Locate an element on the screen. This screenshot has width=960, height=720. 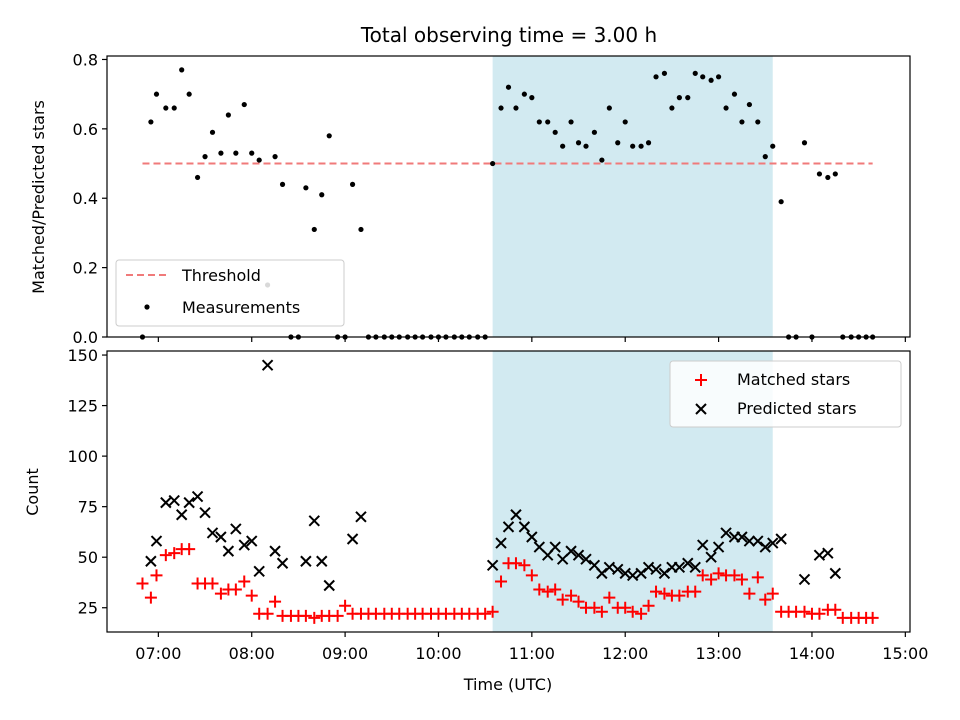
bottom-legend: Matched stars Predicted stars is located at coordinates (785, 394).